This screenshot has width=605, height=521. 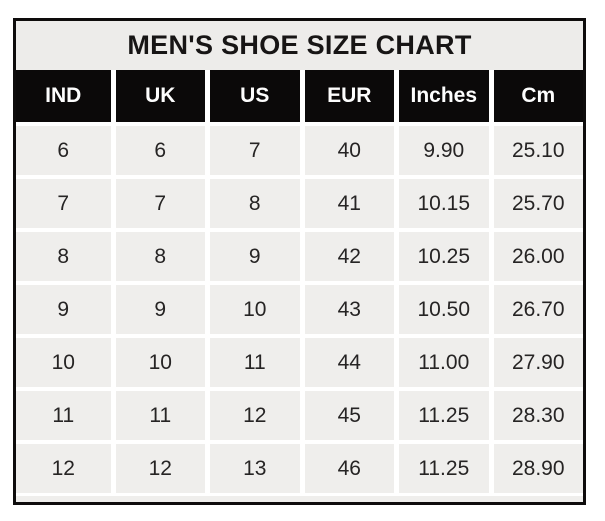 I want to click on size-table-header: IND UK US EUR Inches Cm, so click(x=299, y=96).